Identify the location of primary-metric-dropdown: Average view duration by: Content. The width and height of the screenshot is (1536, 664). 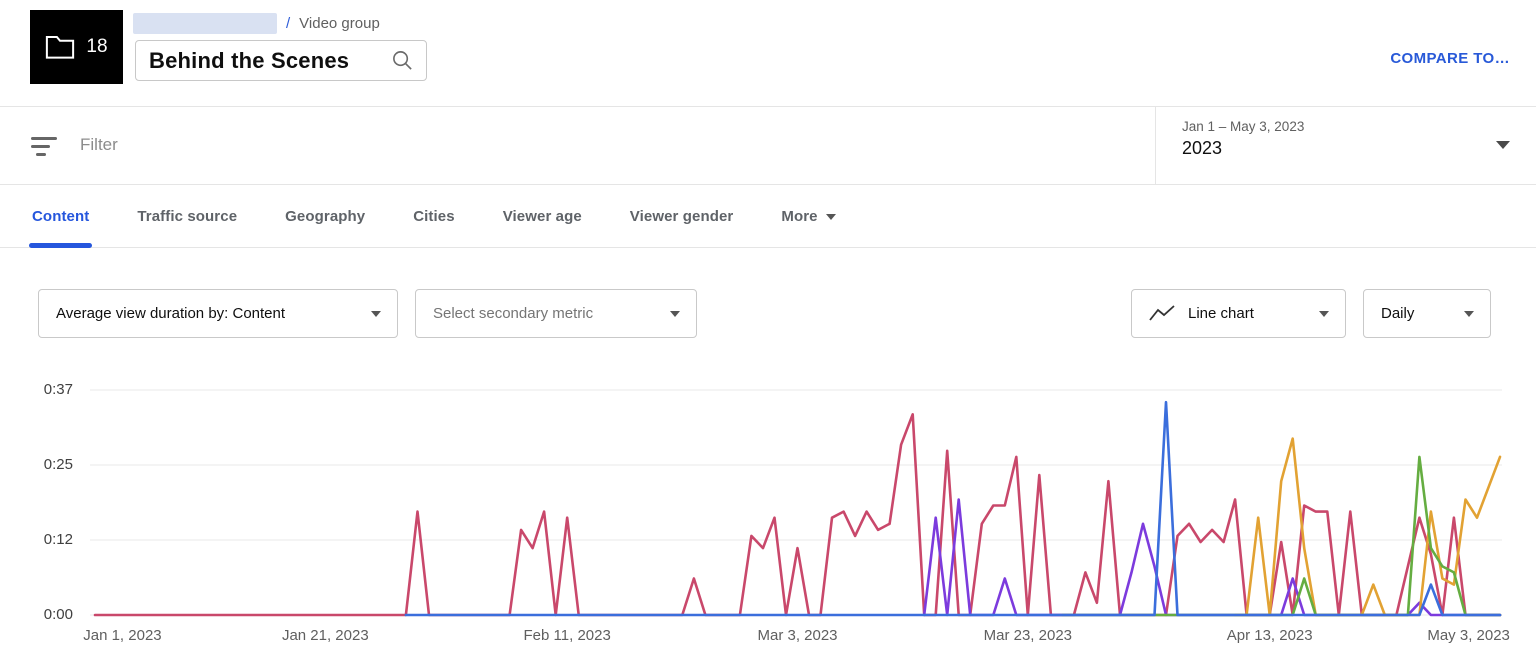
(218, 313).